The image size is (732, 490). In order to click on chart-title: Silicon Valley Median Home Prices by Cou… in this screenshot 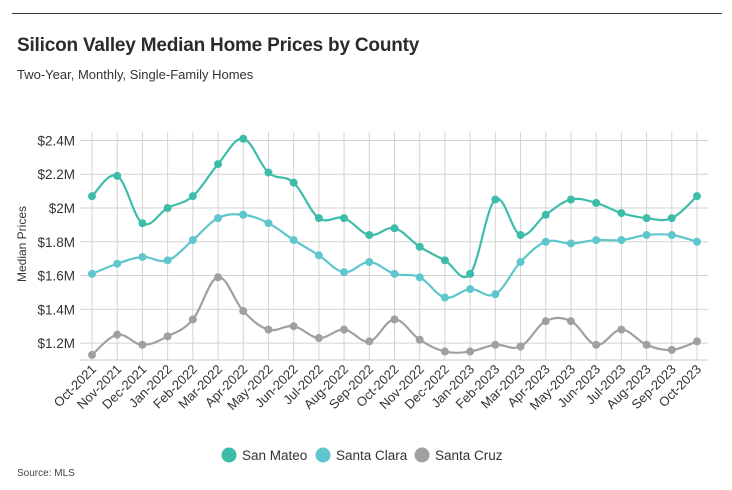, I will do `click(218, 45)`.